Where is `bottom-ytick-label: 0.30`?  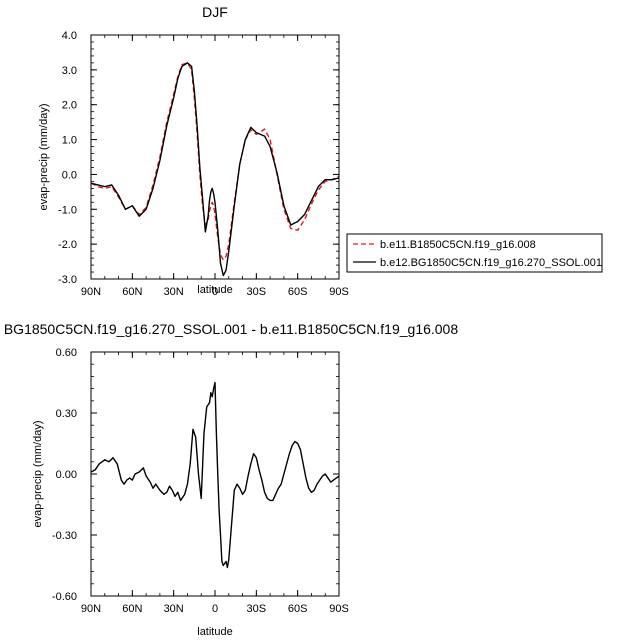 bottom-ytick-label: 0.30 is located at coordinates (66, 414).